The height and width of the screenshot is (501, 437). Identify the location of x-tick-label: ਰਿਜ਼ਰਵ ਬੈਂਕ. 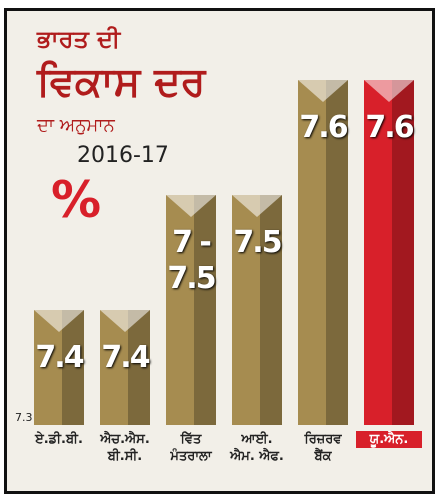
(323, 448).